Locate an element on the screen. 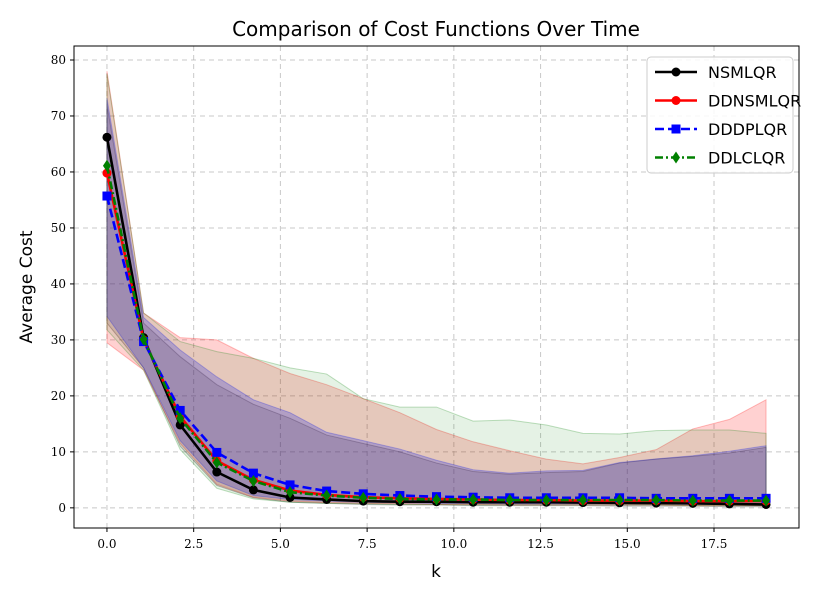 The width and height of the screenshot is (840, 600). x-tick-label: 10.0 is located at coordinates (453, 544).